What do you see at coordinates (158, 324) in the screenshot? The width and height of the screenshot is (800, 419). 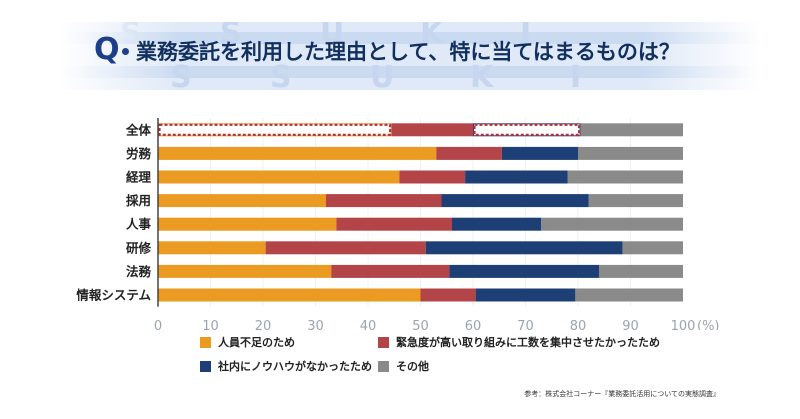 I see `x-tick-label: 0` at bounding box center [158, 324].